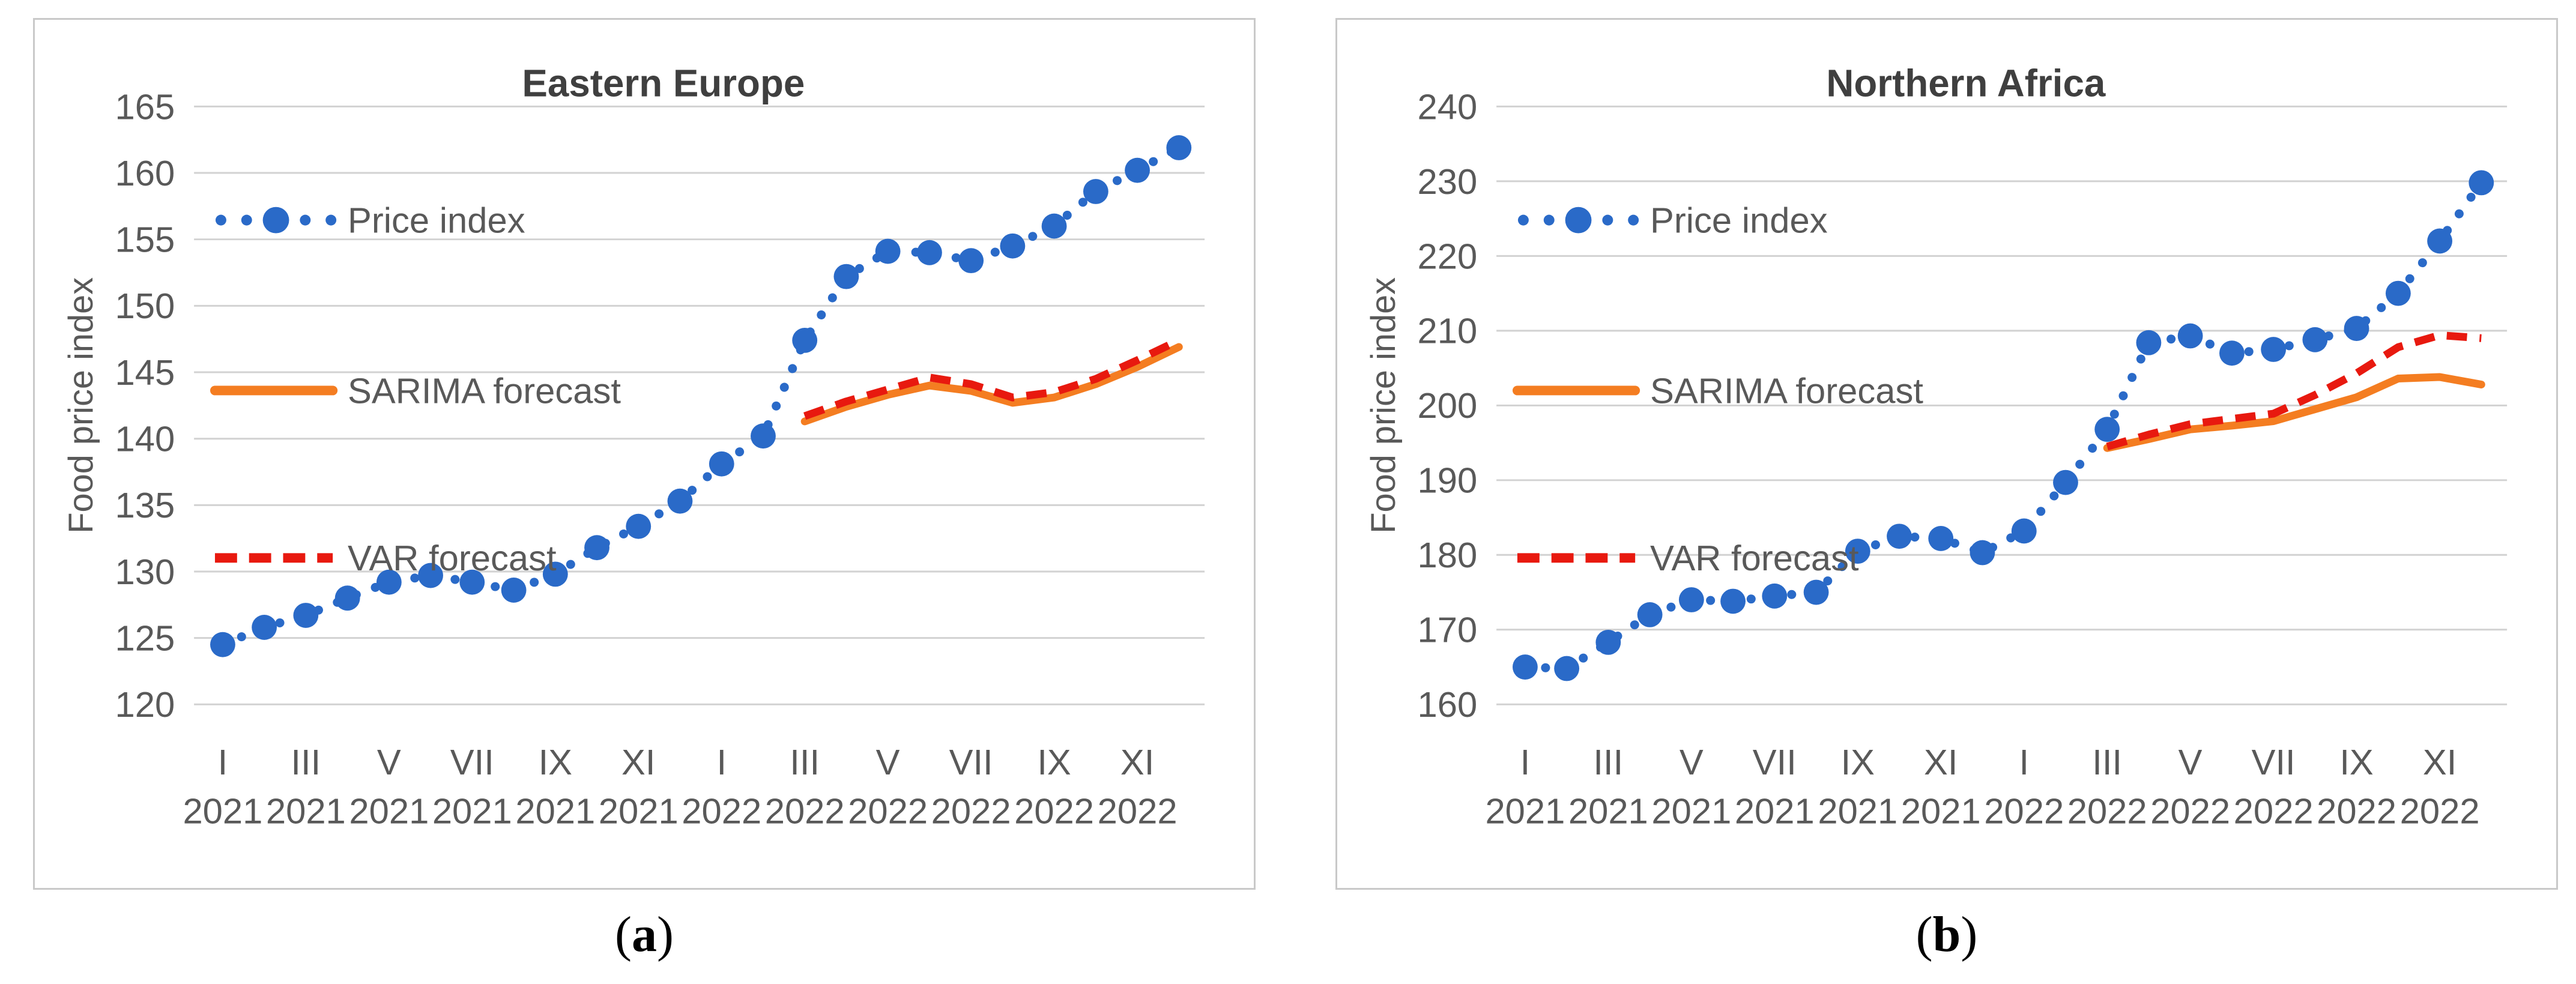  I want to click on chart-title: Northern Africa, so click(1966, 83).